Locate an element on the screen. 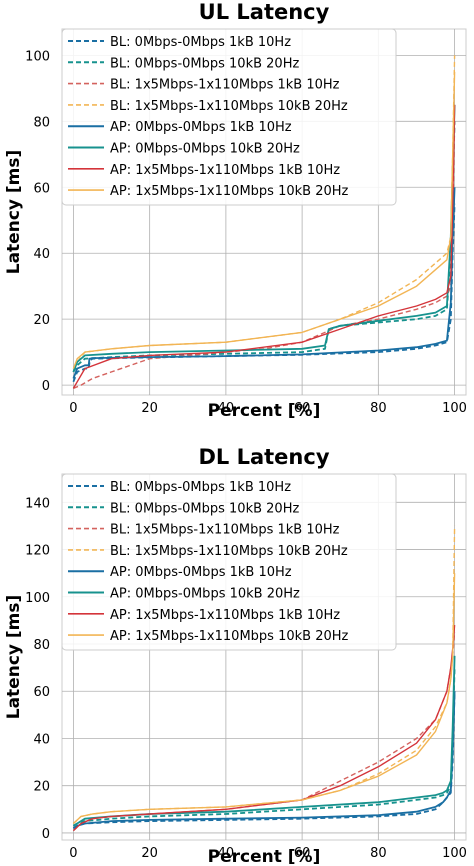 The width and height of the screenshot is (474, 866). chart-title: DL Latency is located at coordinates (263, 457).